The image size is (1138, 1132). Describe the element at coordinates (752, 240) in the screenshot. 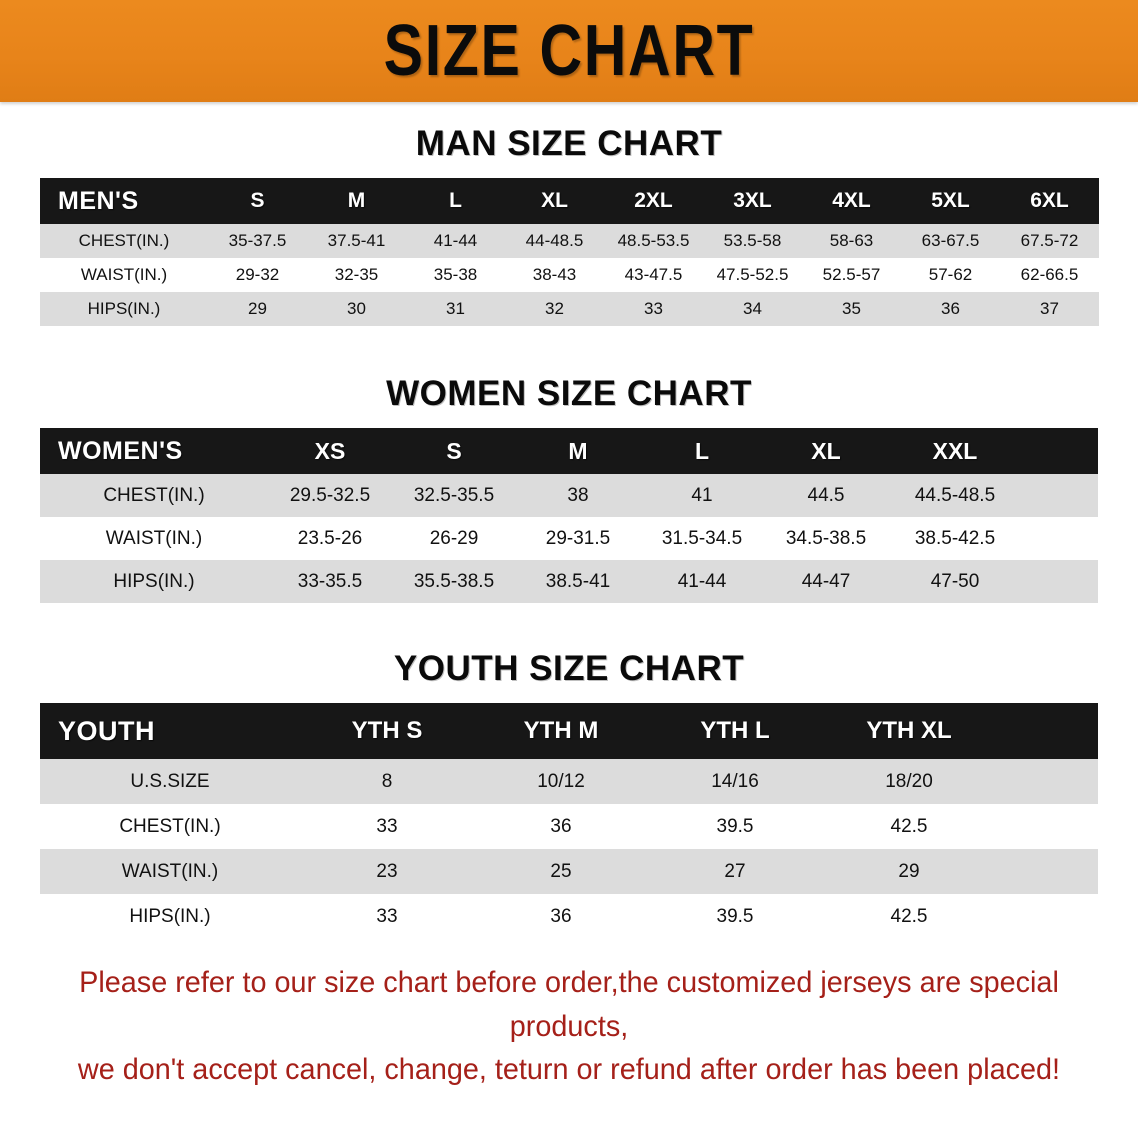

I see `cell: 53.5-58` at that location.